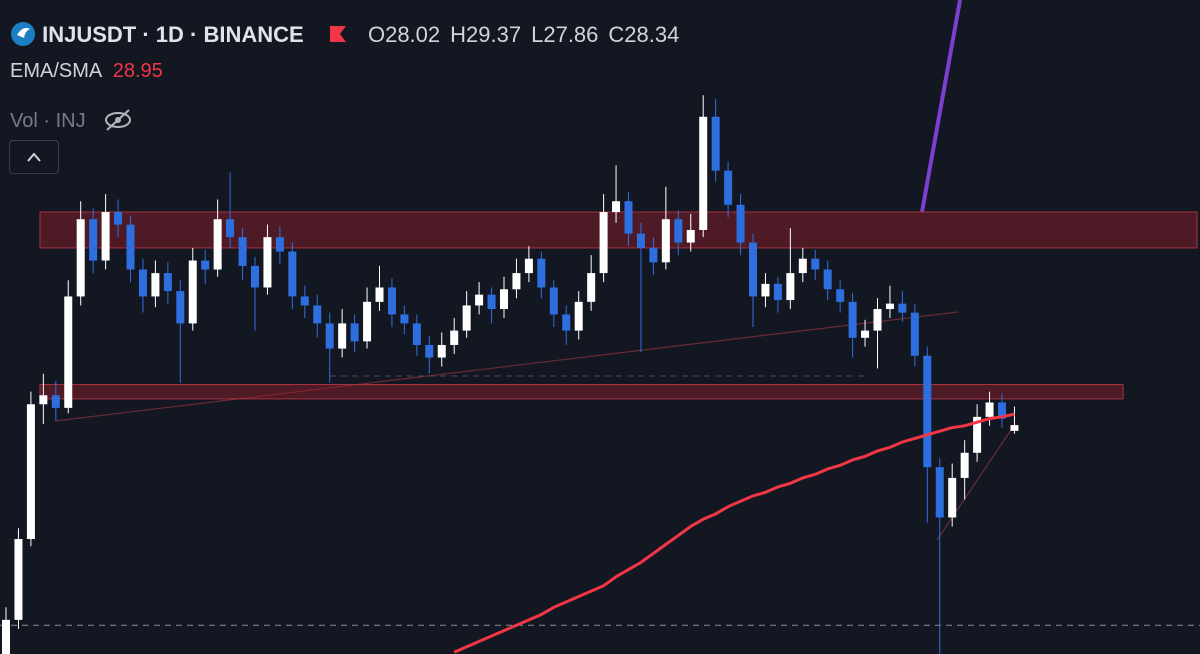 This screenshot has width=1200, height=654. Describe the element at coordinates (458, 34) in the screenshot. I see `ohlc-letter: H` at that location.